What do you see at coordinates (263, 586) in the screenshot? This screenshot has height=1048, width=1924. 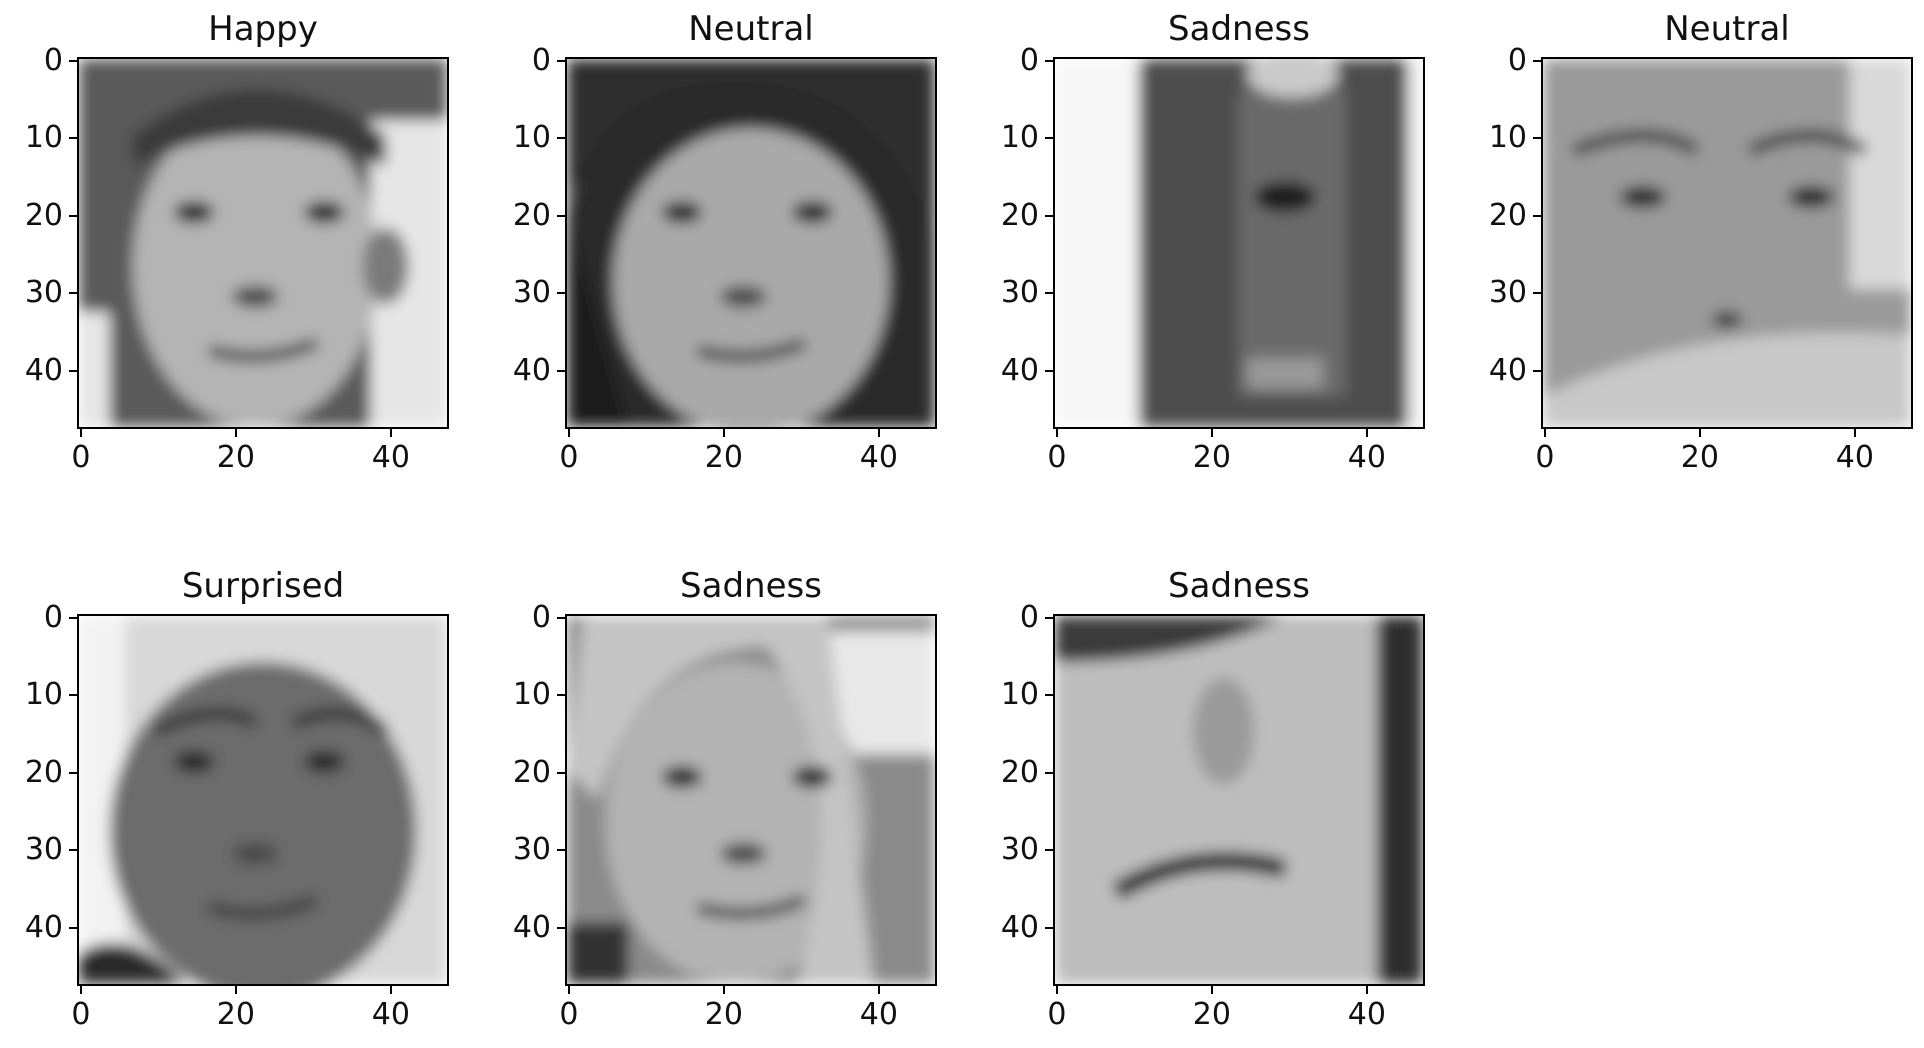 I see `panel-title: Surprised` at bounding box center [263, 586].